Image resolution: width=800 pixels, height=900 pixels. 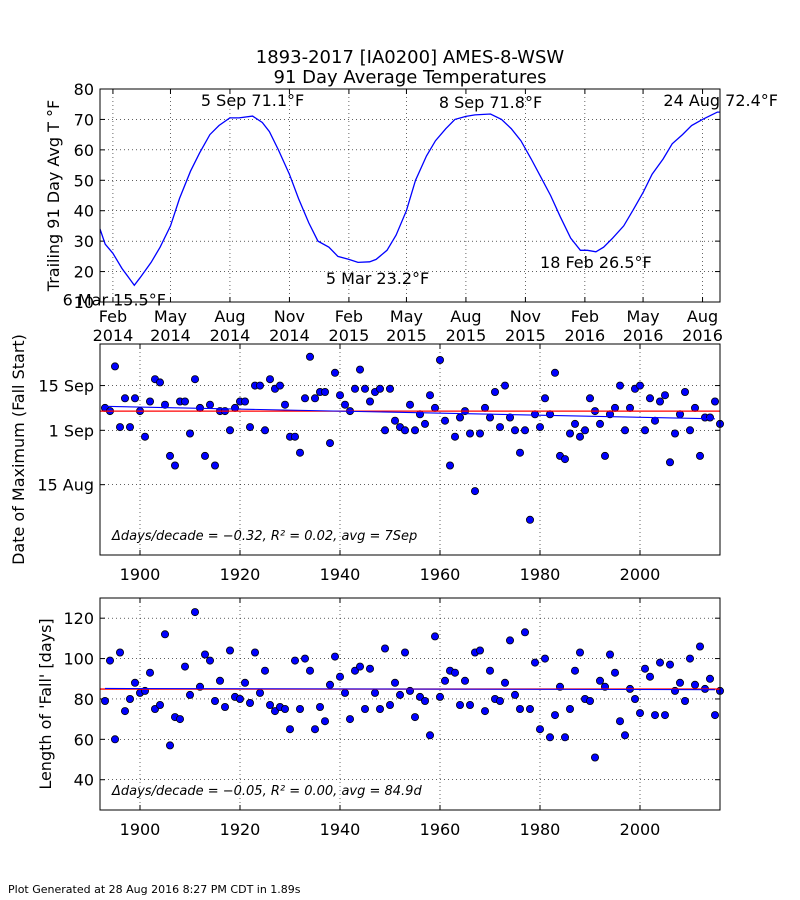 What do you see at coordinates (240, 829) in the screenshot?
I see `x-tick-label: 1920` at bounding box center [240, 829].